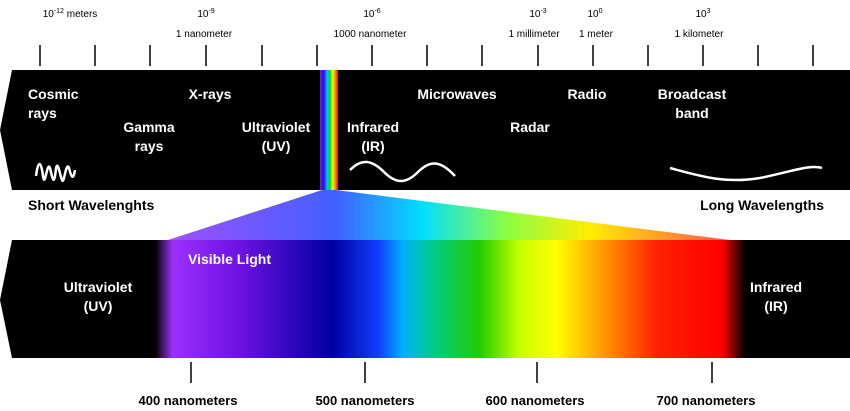 This screenshot has width=850, height=411. What do you see at coordinates (365, 400) in the screenshot?
I see `nm-label: 500 nanometers` at bounding box center [365, 400].